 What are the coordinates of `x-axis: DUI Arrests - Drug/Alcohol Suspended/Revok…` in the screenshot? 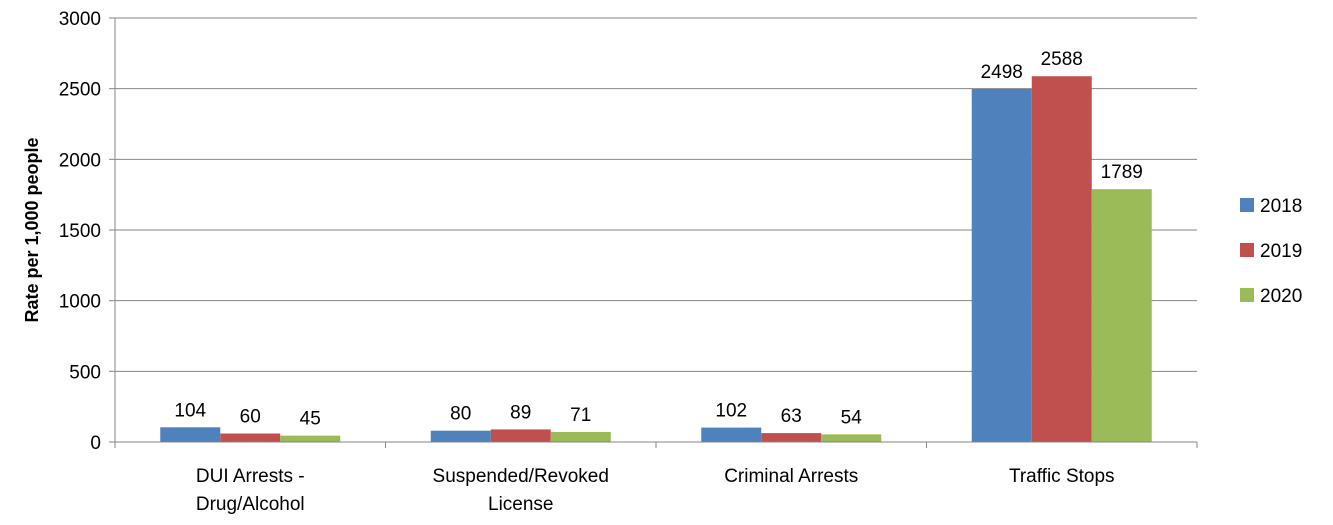 It's located at (656, 478).